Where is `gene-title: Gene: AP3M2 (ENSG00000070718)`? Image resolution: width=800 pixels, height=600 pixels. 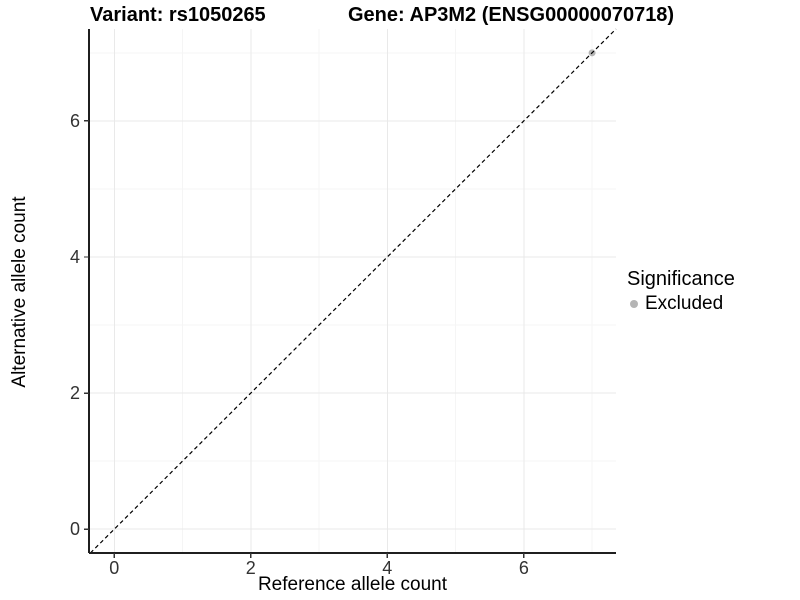 gene-title: Gene: AP3M2 (ENSG00000070718) is located at coordinates (511, 15).